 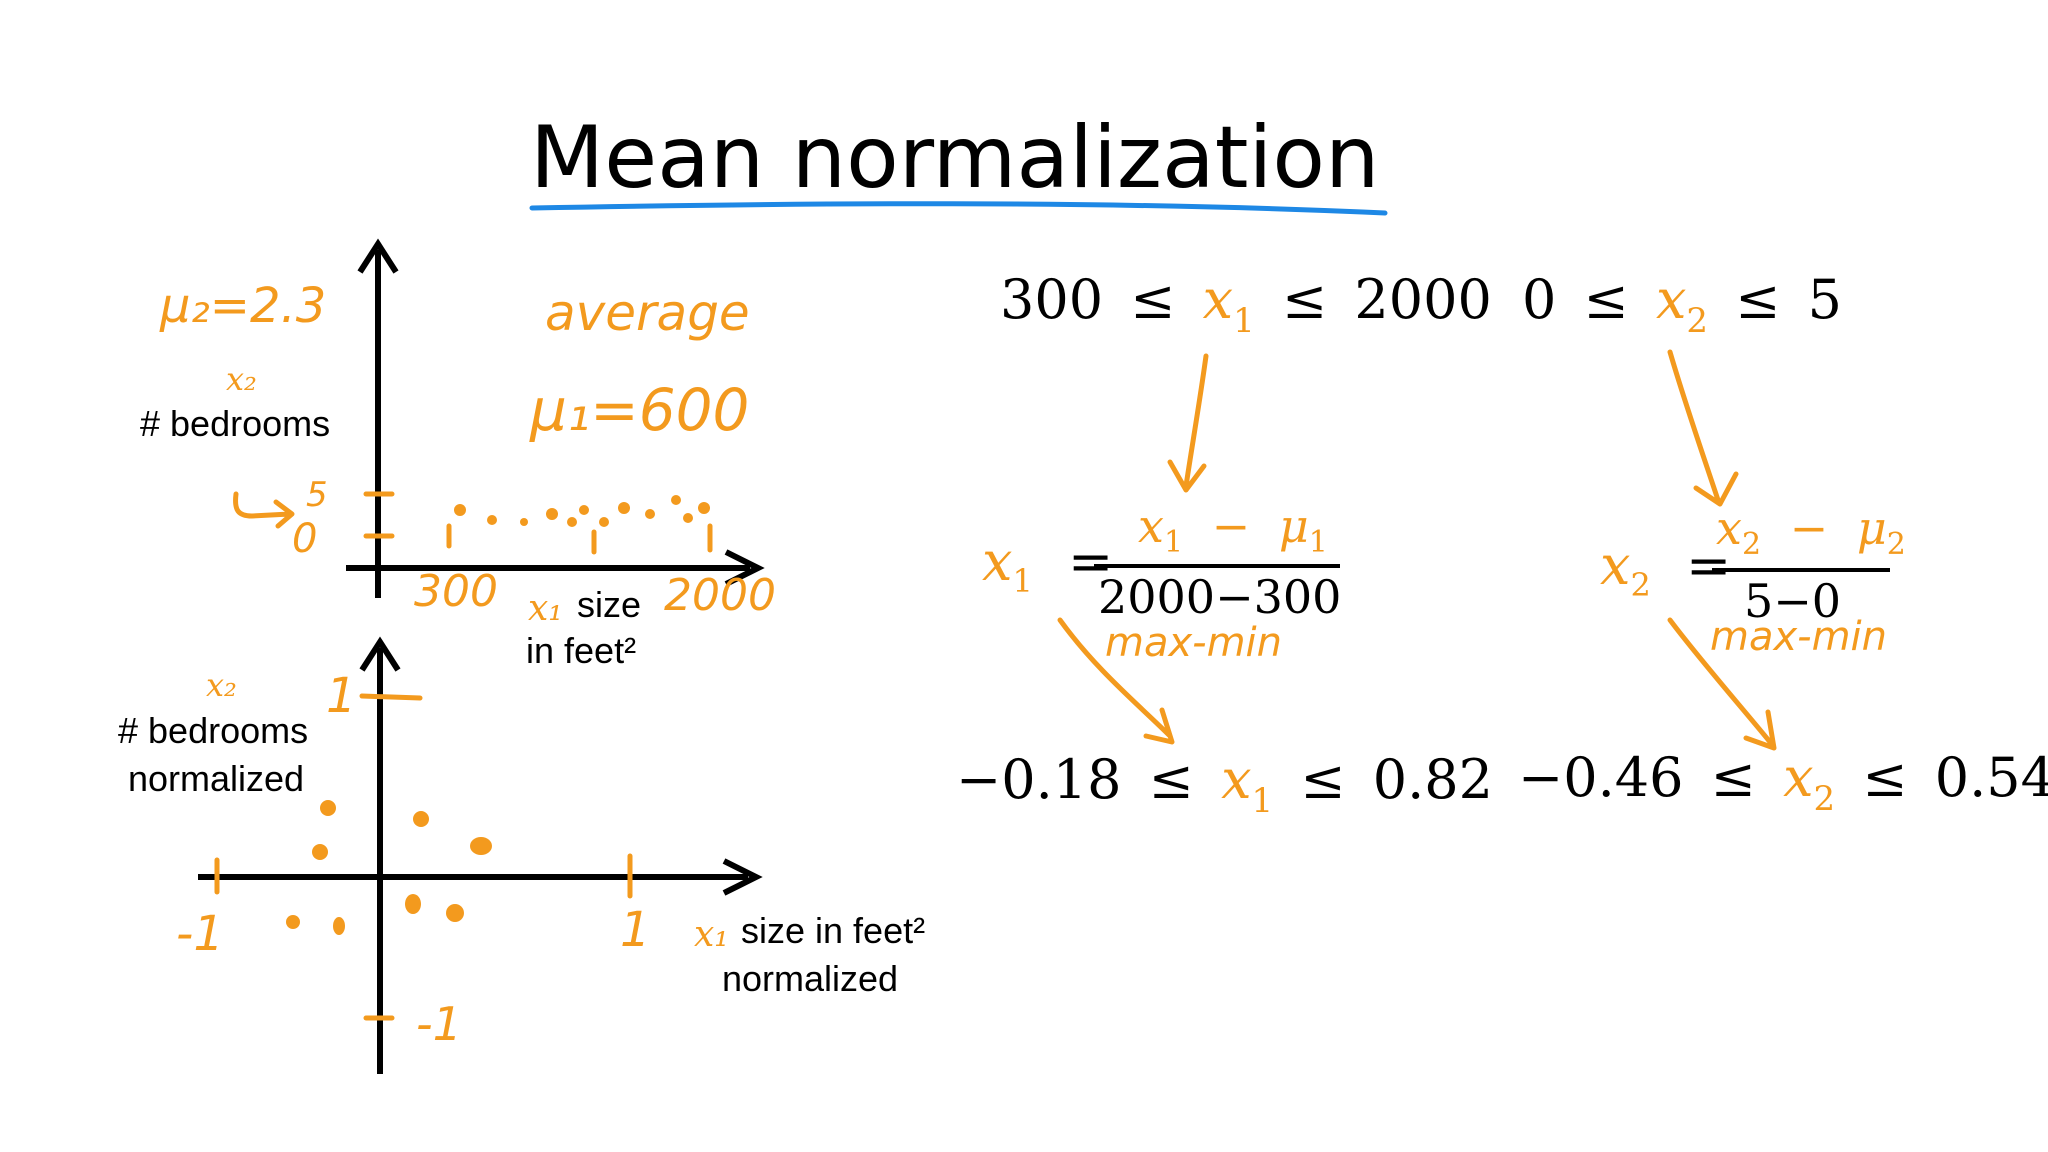 I want to click on formula-x2-denominator: 5−0, so click(x=1792, y=601).